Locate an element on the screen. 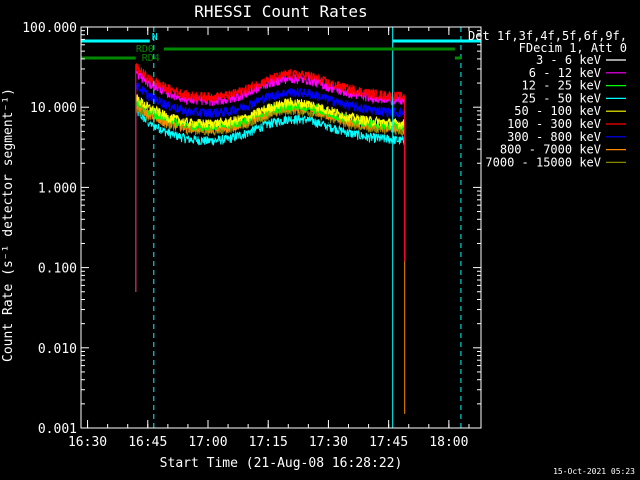 Image resolution: width=640 pixels, height=480 pixels. legend-entry-label: 6 - 12 keV is located at coordinates (565, 73).